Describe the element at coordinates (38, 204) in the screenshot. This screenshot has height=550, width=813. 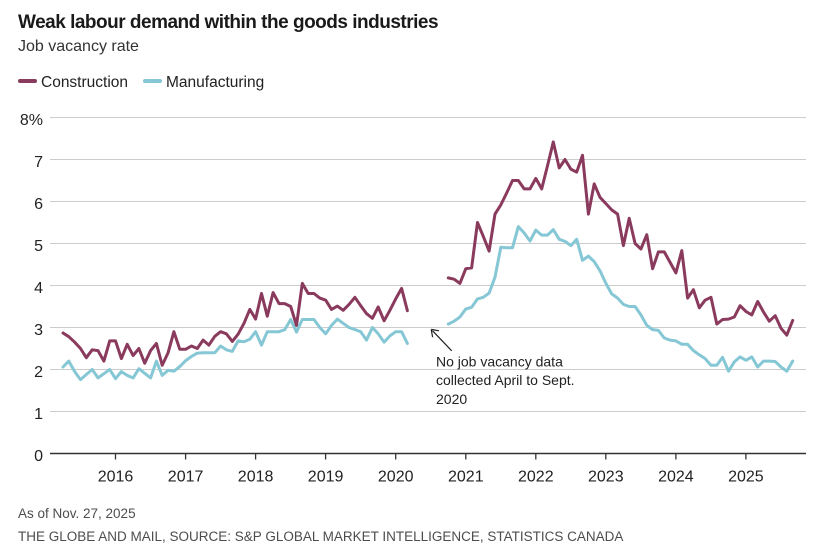
I see `svg-text: 6` at that location.